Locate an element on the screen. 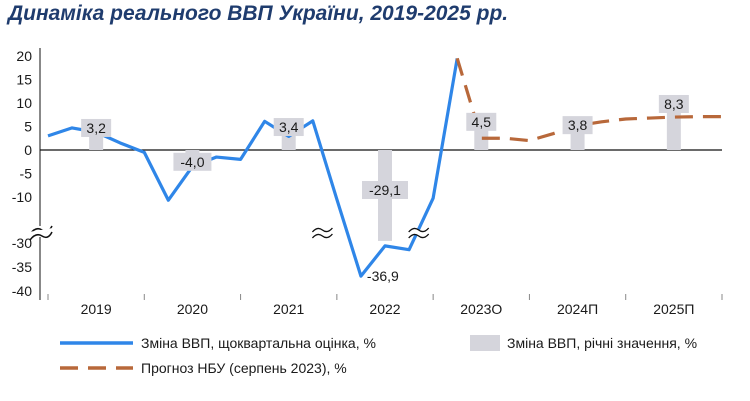 This screenshot has width=750, height=401. annual-value-label: 4,5 is located at coordinates (482, 122).